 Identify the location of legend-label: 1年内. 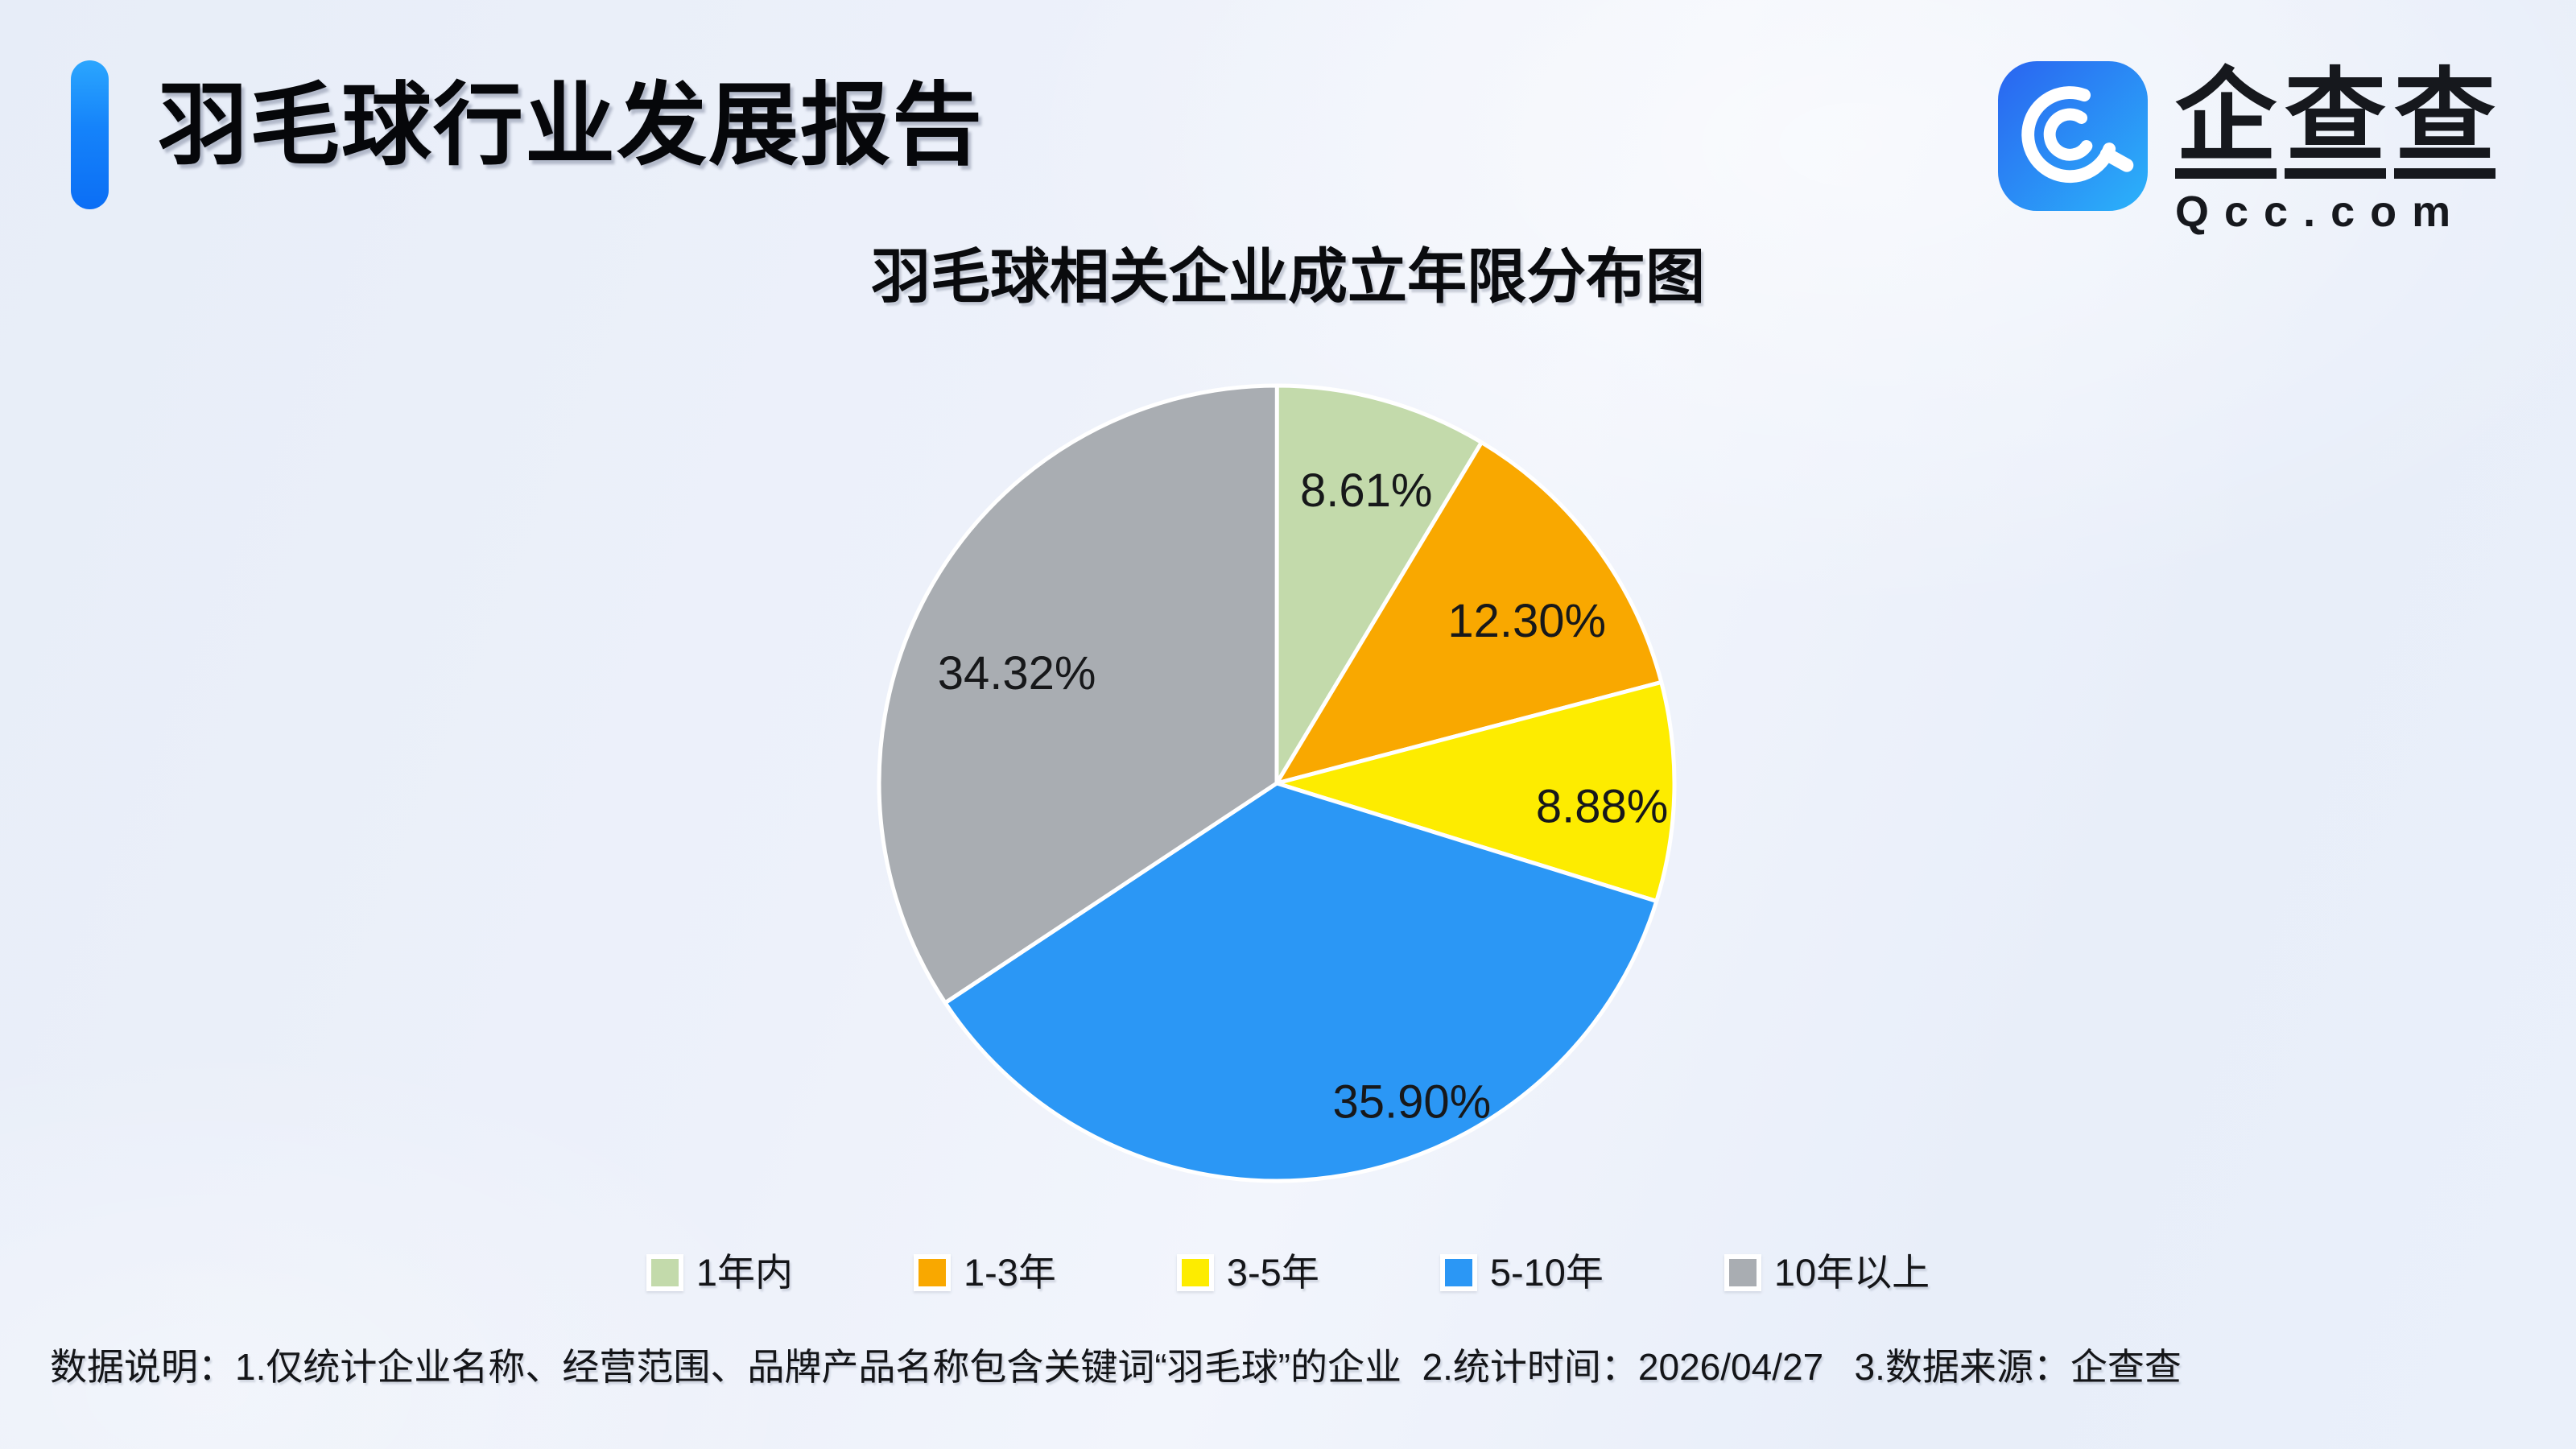
(744, 1272).